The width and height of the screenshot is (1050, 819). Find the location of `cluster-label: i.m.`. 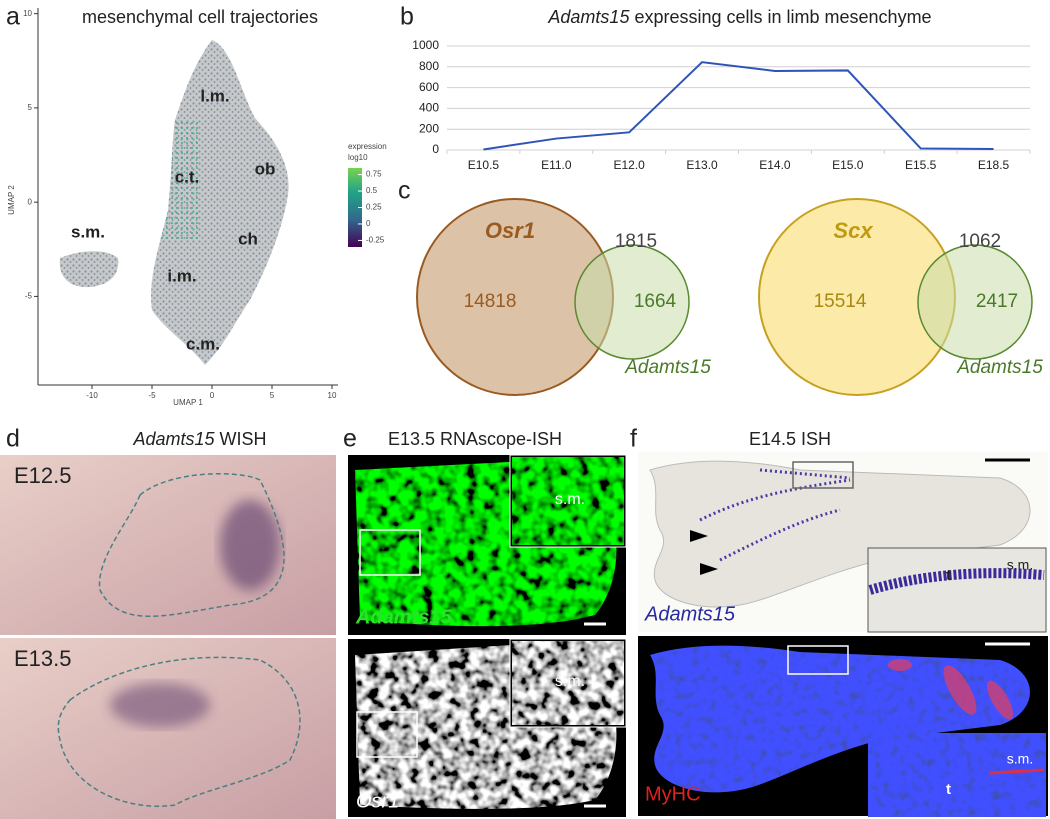

cluster-label: i.m. is located at coordinates (181, 275).